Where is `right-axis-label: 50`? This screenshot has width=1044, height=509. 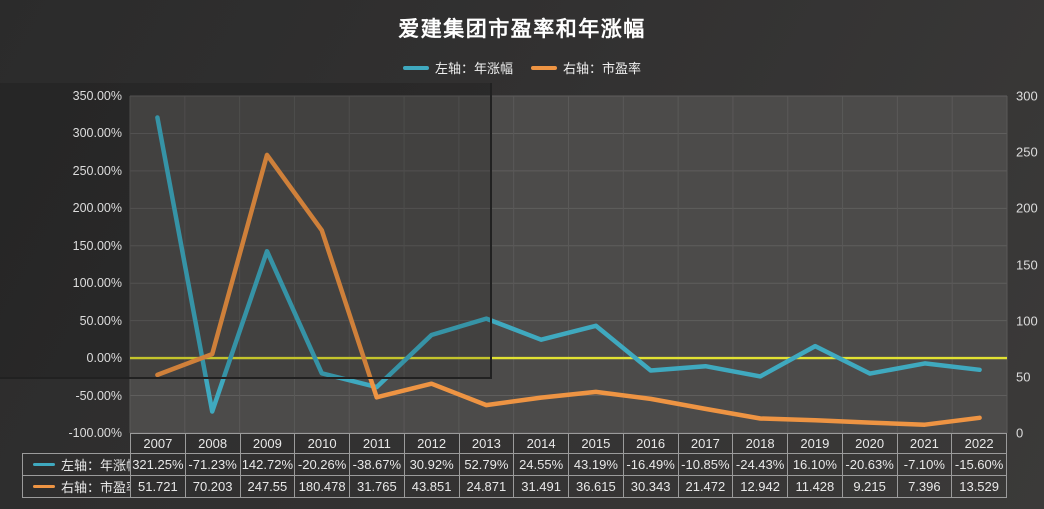
right-axis-label: 50 is located at coordinates (1023, 377).